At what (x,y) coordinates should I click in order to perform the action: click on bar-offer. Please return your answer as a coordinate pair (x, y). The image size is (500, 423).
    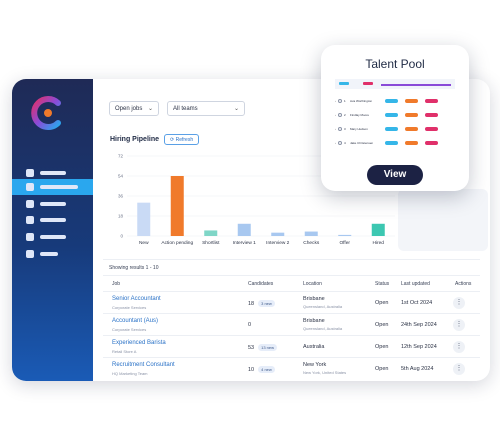
    Looking at the image, I should click on (345, 235).